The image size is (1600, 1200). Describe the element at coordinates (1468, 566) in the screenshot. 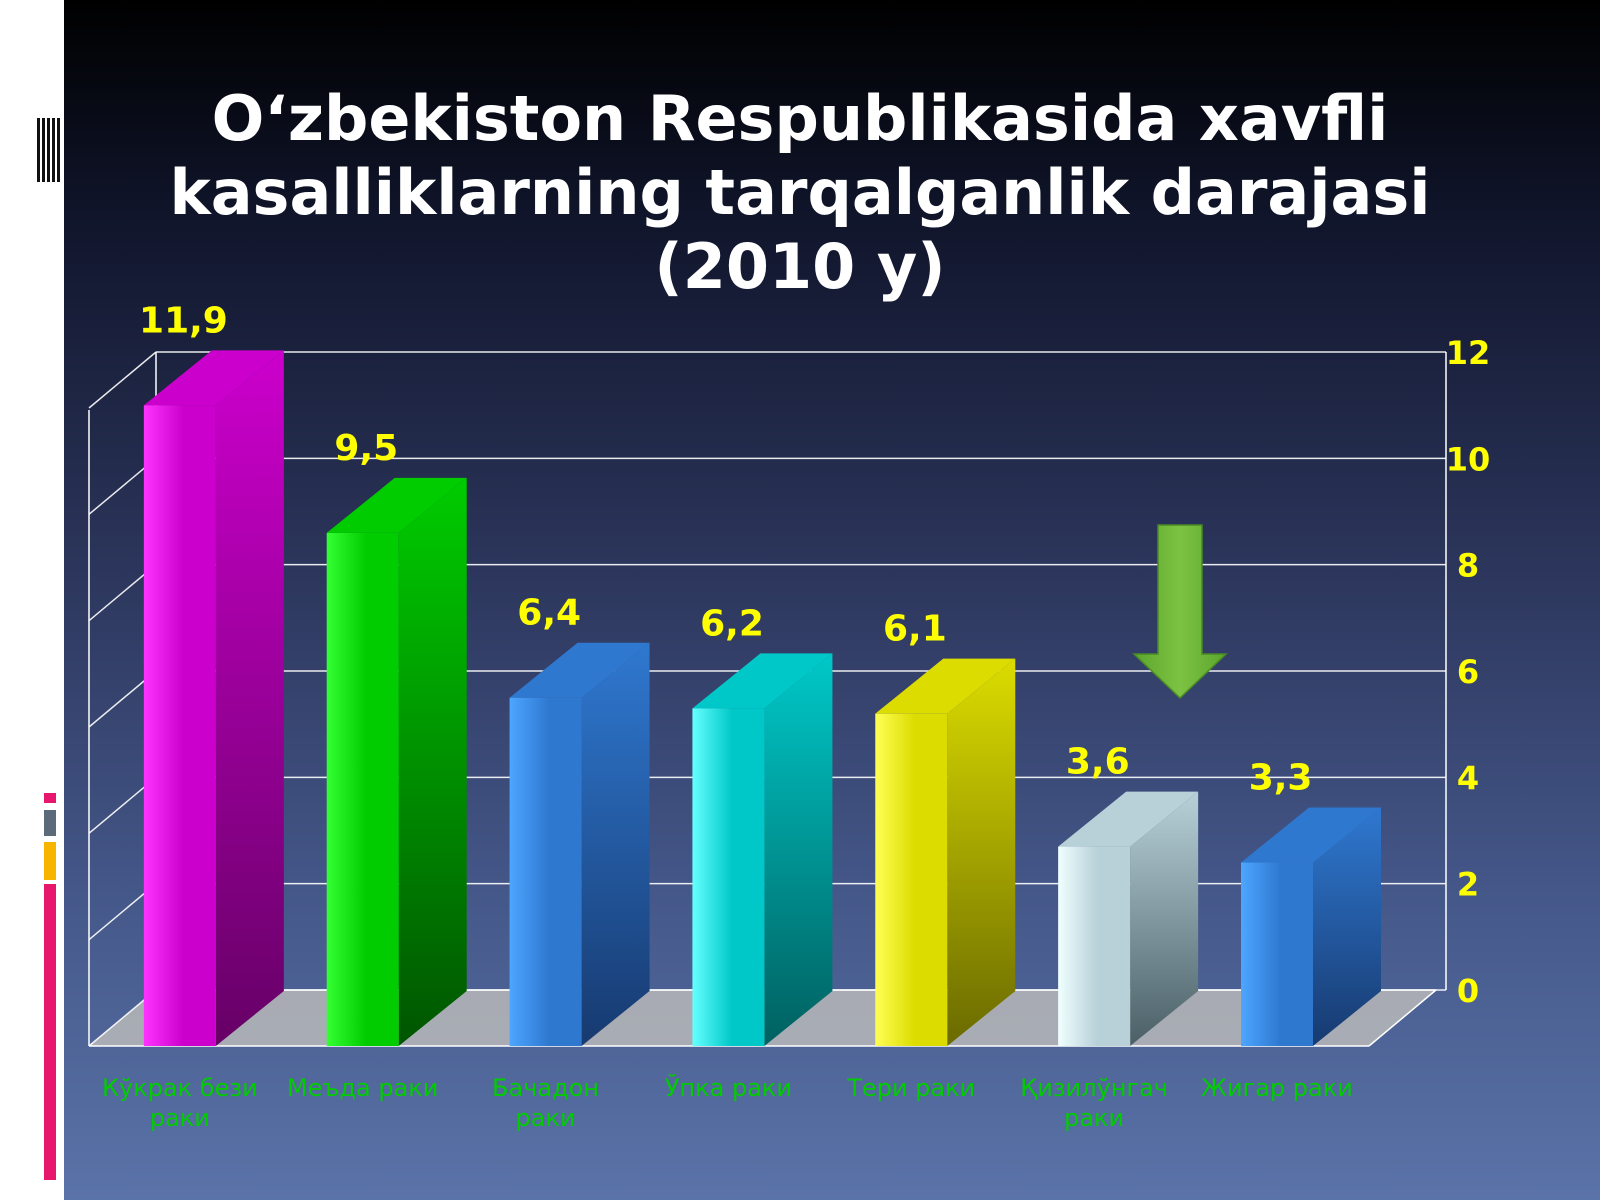

I see `y-tick-label: 8` at that location.